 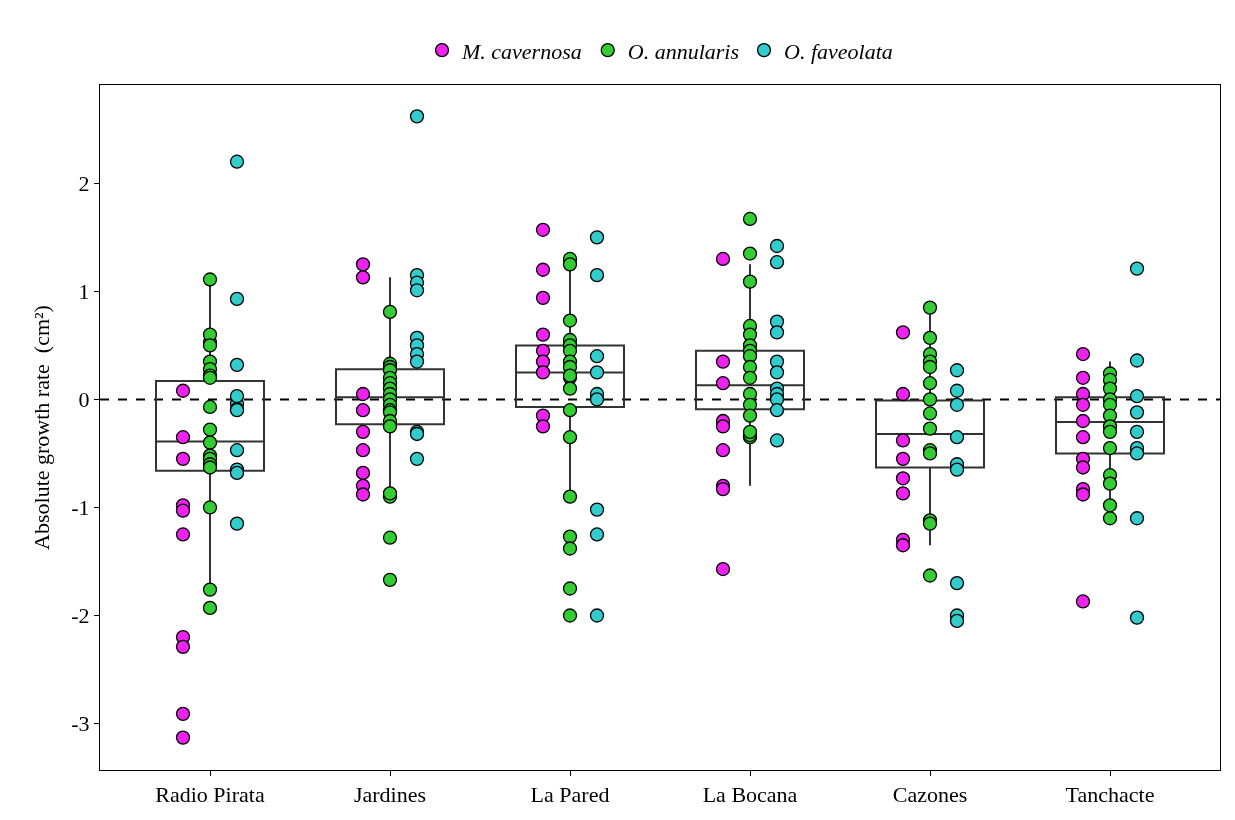 What do you see at coordinates (210, 795) in the screenshot?
I see `x-tick-label: Radio Pirata` at bounding box center [210, 795].